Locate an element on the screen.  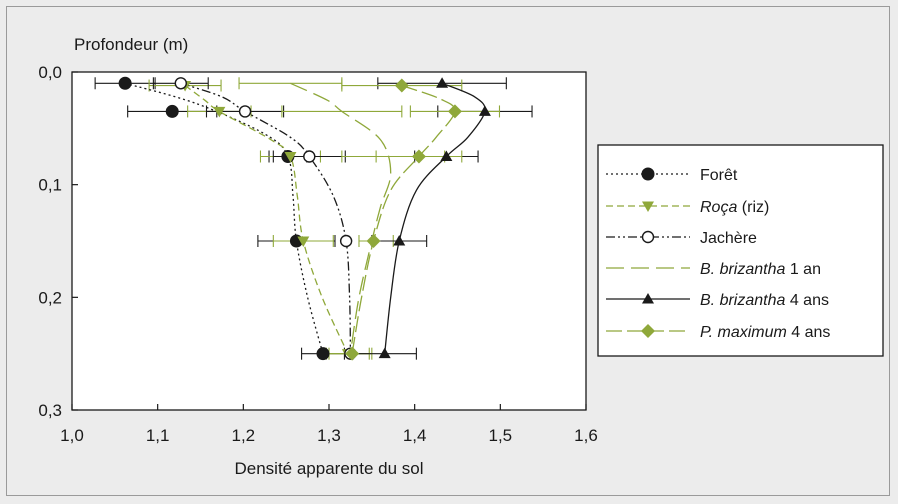
x-tick-label: 1,2 is located at coordinates (244, 435).